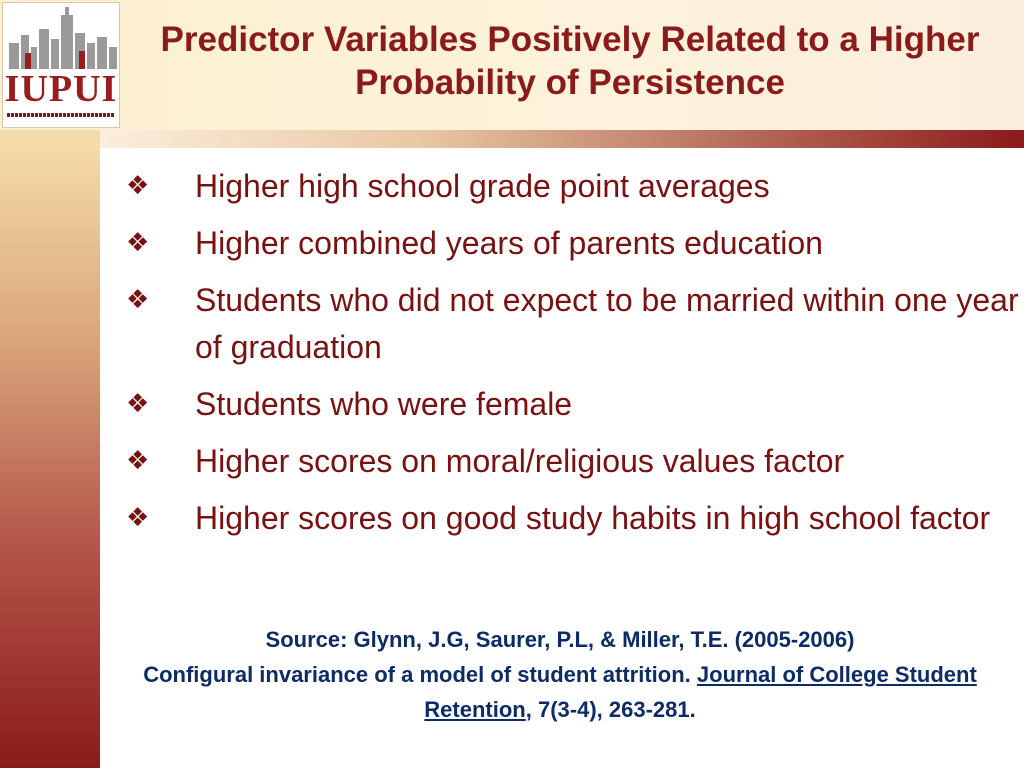  I want to click on source-suffix: , 7(3-4), 263-281., so click(610, 709).